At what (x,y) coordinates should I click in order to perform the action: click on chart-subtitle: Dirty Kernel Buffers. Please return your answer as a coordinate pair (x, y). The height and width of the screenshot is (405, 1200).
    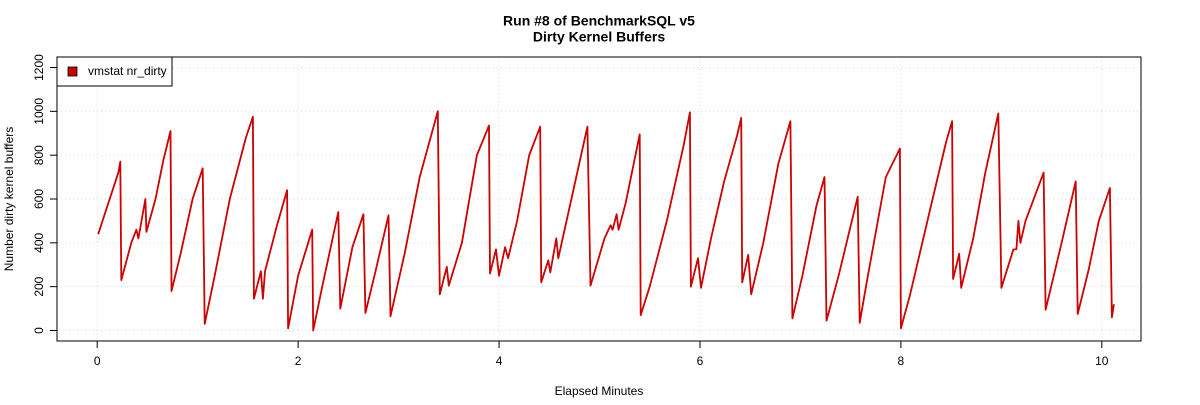
    Looking at the image, I should click on (599, 37).